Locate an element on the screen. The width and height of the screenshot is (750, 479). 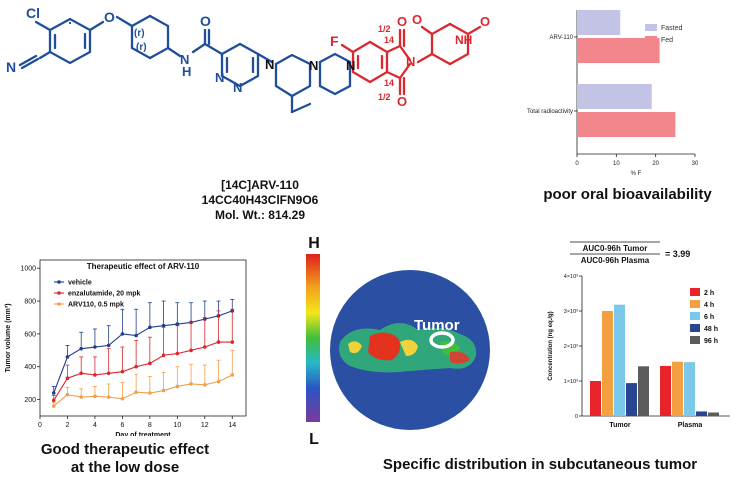
conc-y-tick-label: 3×10³ is located at coordinates (571, 312).